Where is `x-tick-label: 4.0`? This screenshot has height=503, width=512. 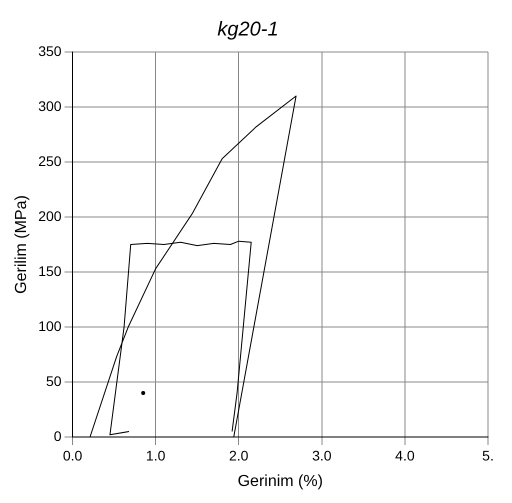
x-tick-label: 4.0 is located at coordinates (405, 455).